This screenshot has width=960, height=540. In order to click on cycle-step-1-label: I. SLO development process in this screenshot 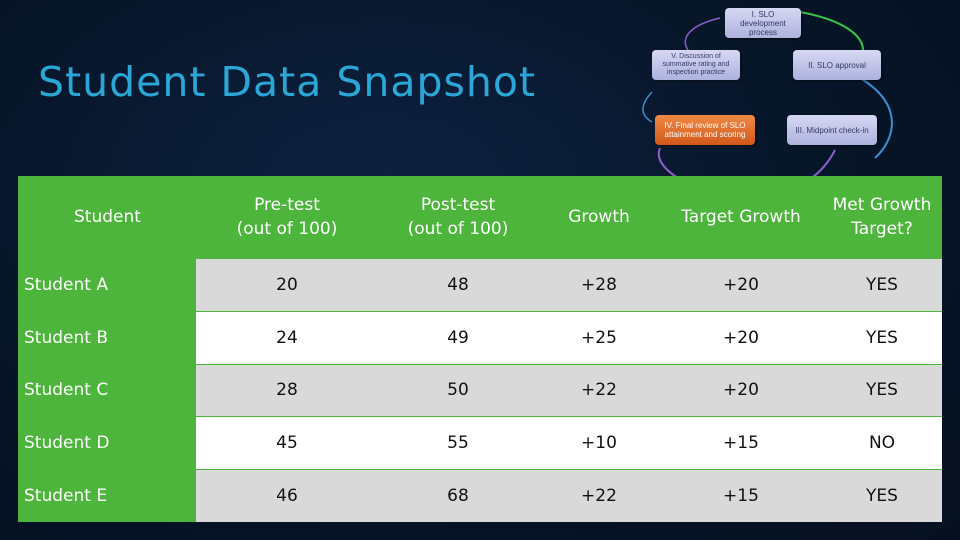, I will do `click(763, 23)`.